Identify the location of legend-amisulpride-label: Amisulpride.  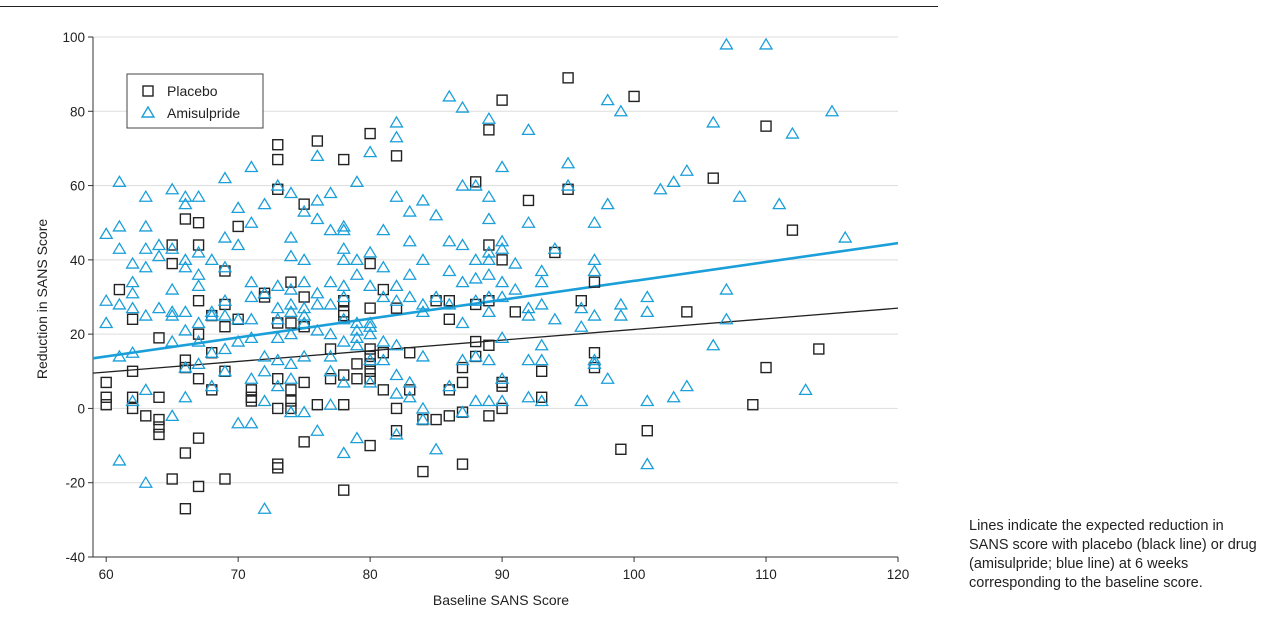
(203, 113).